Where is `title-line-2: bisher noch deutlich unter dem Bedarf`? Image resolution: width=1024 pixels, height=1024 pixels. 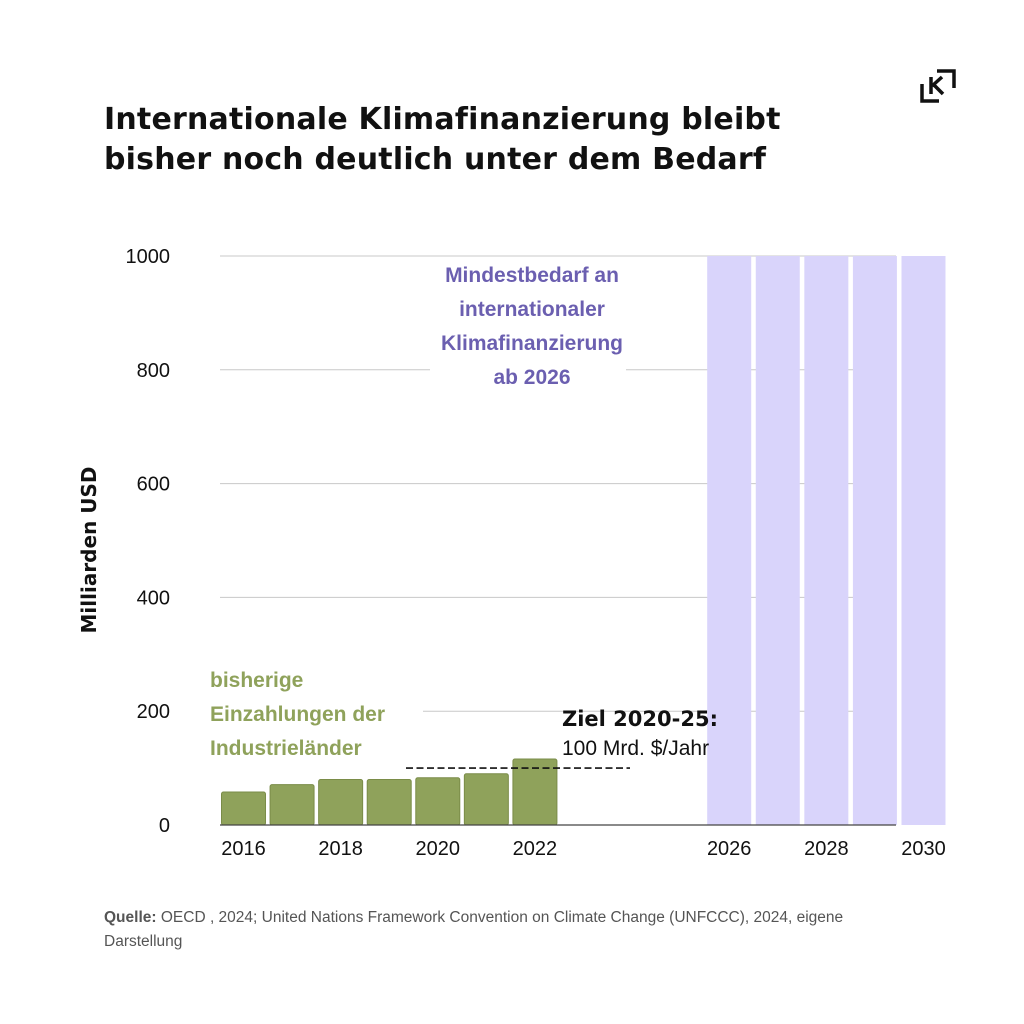 title-line-2: bisher noch deutlich unter dem Bedarf is located at coordinates (435, 159).